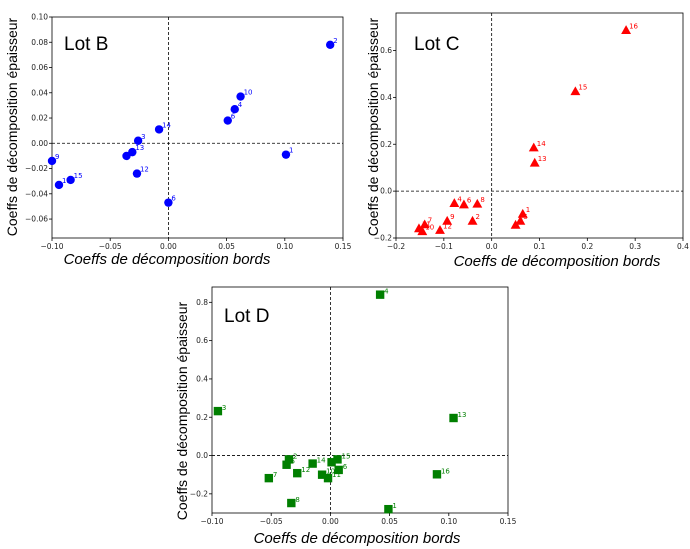  Describe the element at coordinates (39, 92) in the screenshot. I see `y-tick-label: 0.04` at that location.